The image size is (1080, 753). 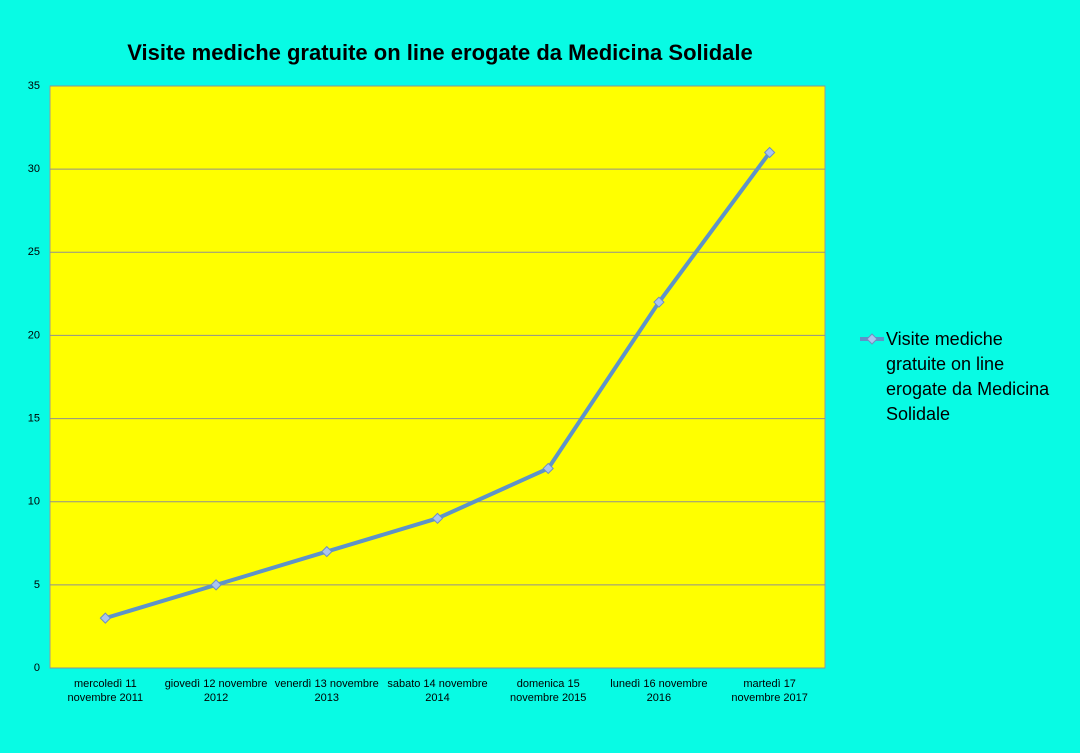 What do you see at coordinates (437, 691) in the screenshot?
I see `x-tick-label: sabato 14 novembre 2014` at bounding box center [437, 691].